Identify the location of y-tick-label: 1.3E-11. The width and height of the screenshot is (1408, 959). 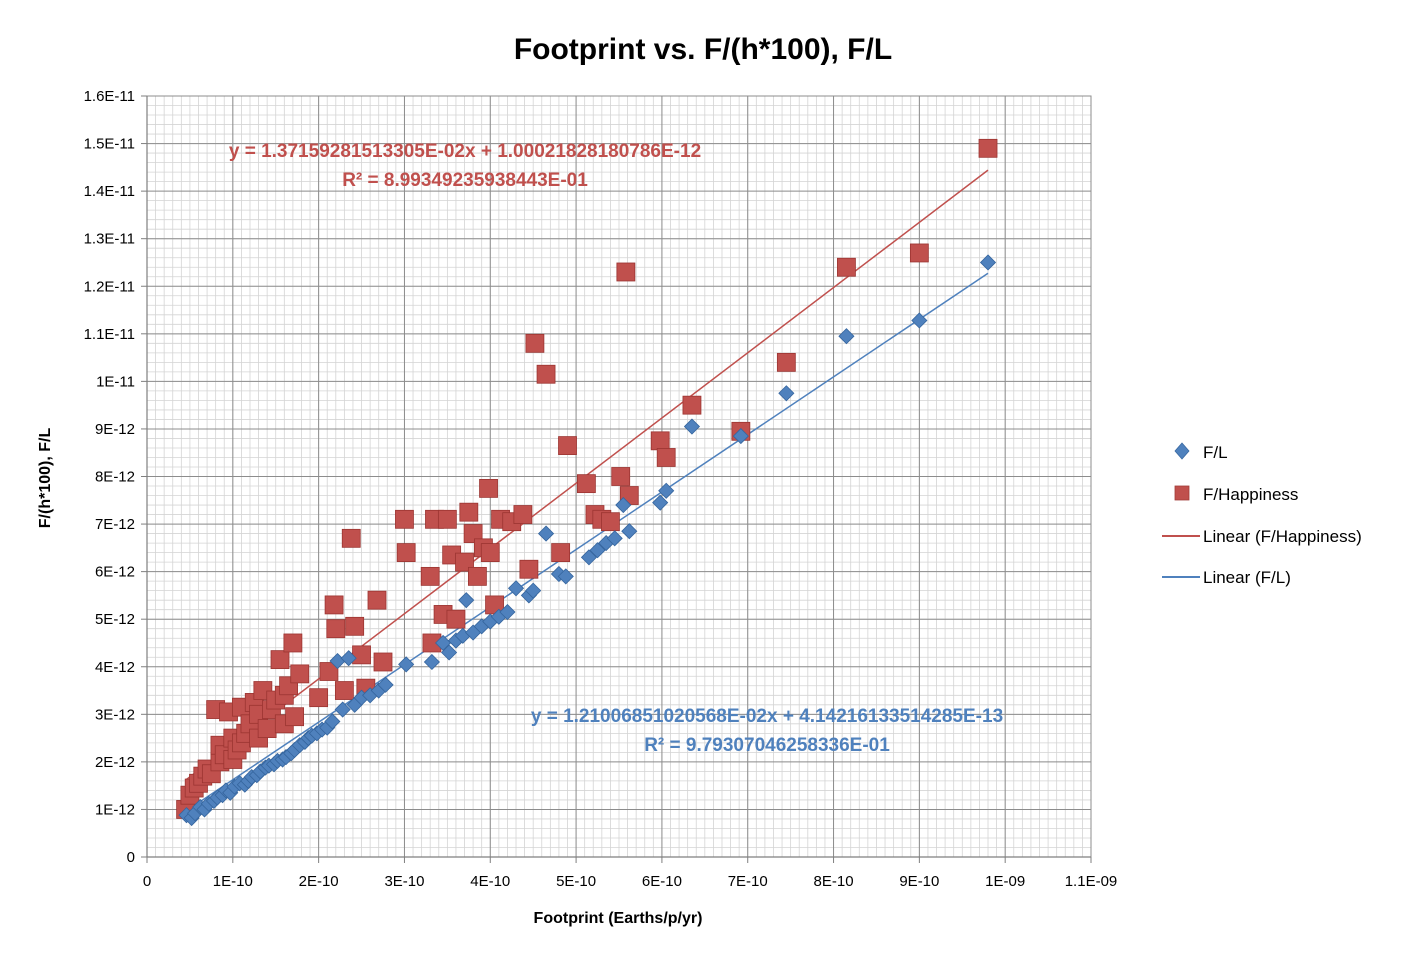
(109, 239).